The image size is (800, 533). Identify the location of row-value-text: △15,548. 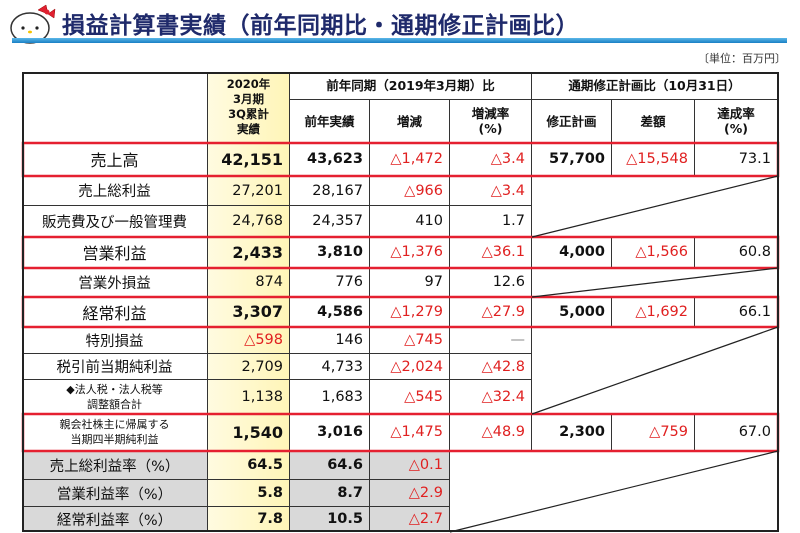
(657, 159).